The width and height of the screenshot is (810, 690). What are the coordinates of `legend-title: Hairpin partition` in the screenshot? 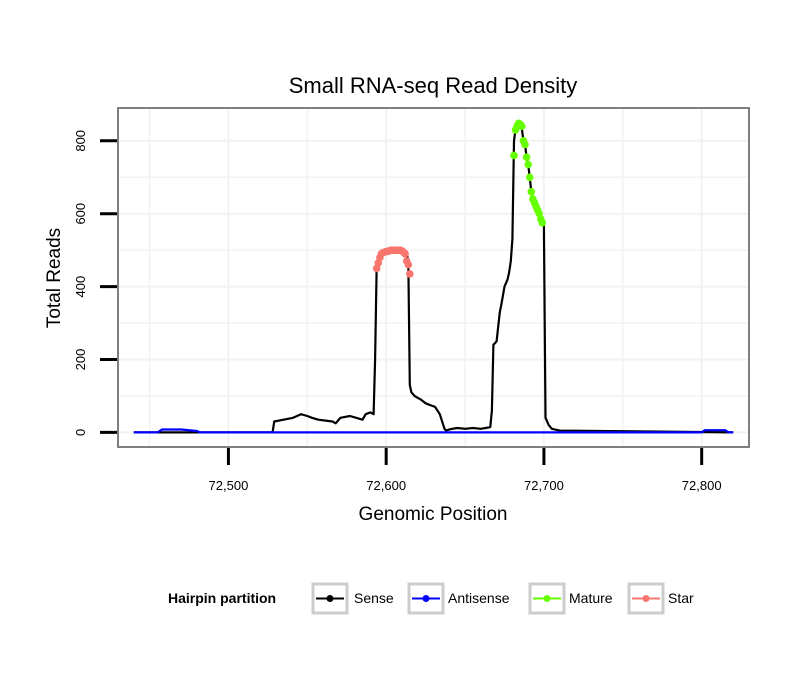 It's located at (222, 598).